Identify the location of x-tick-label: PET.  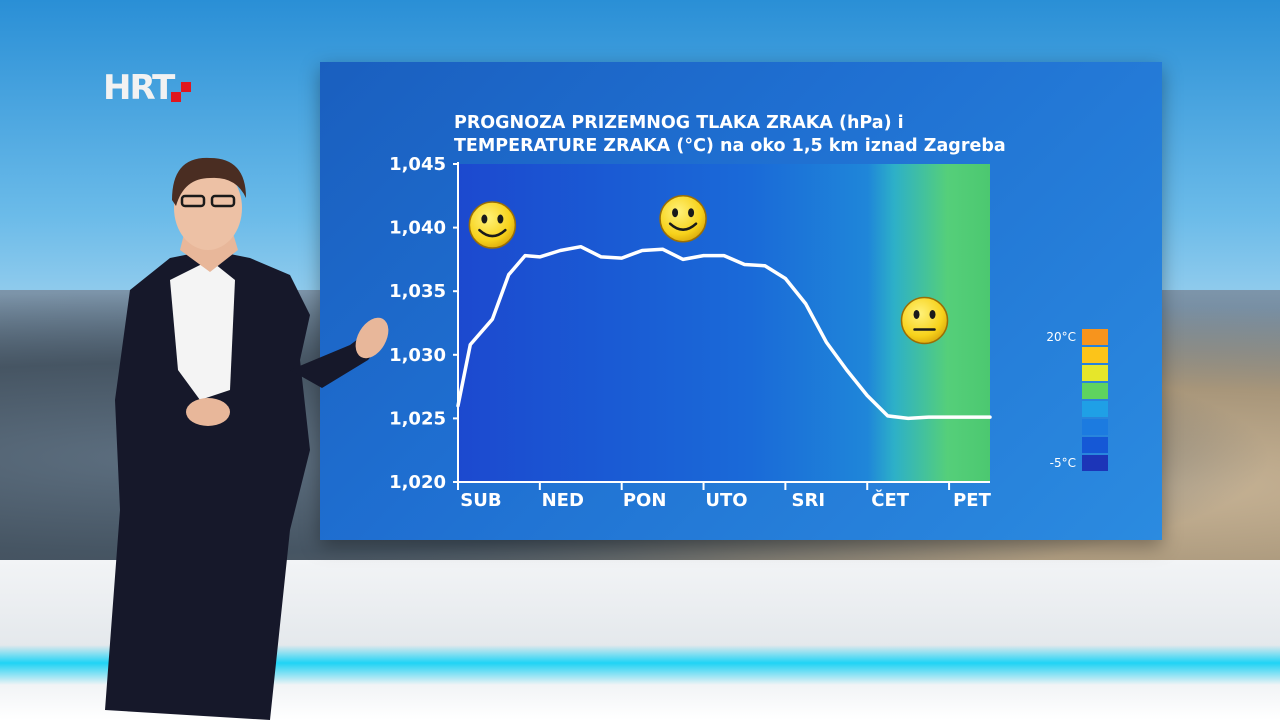
(972, 500).